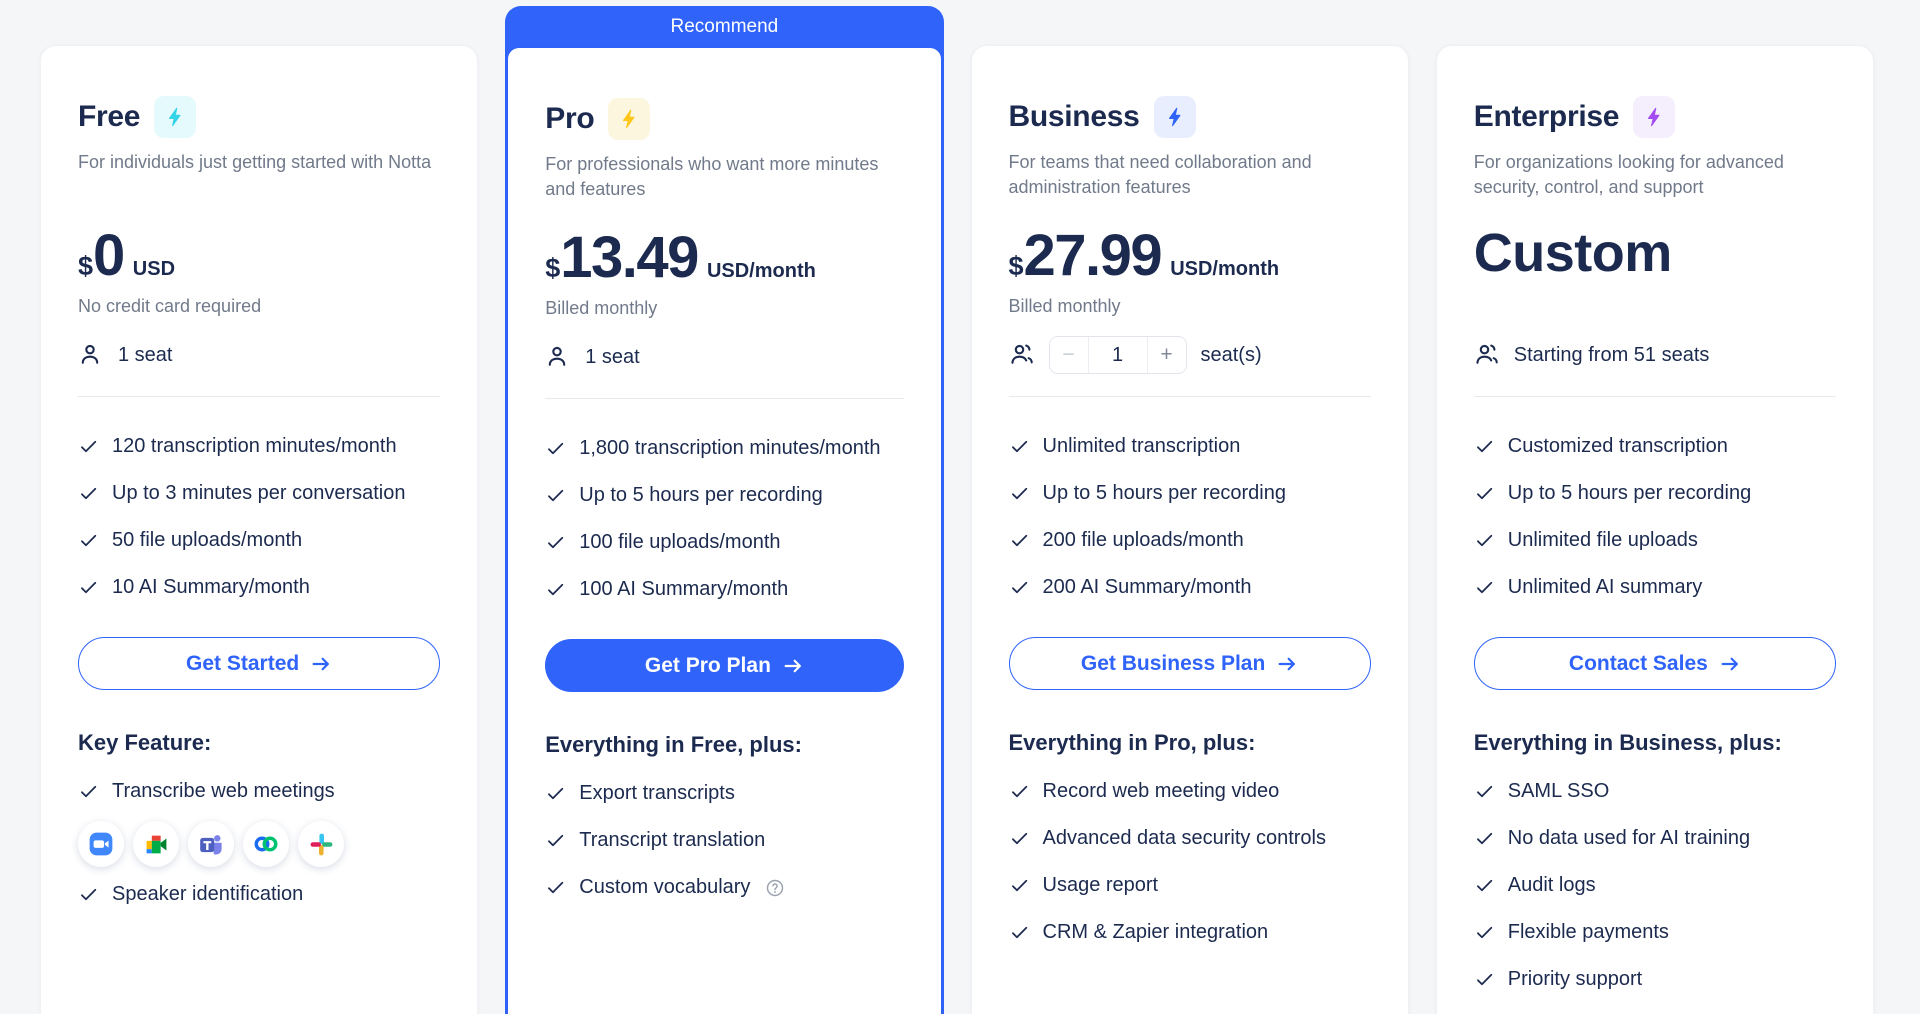 The height and width of the screenshot is (1014, 1920). I want to click on feature-item: Export transcripts, so click(724, 793).